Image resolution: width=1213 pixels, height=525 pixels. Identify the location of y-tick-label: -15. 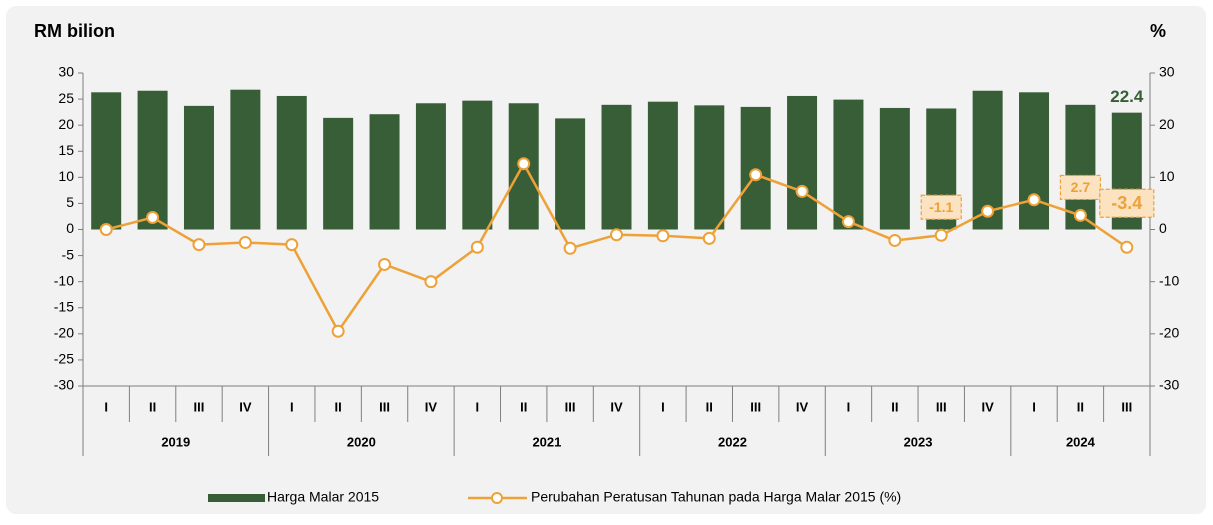
(64, 306).